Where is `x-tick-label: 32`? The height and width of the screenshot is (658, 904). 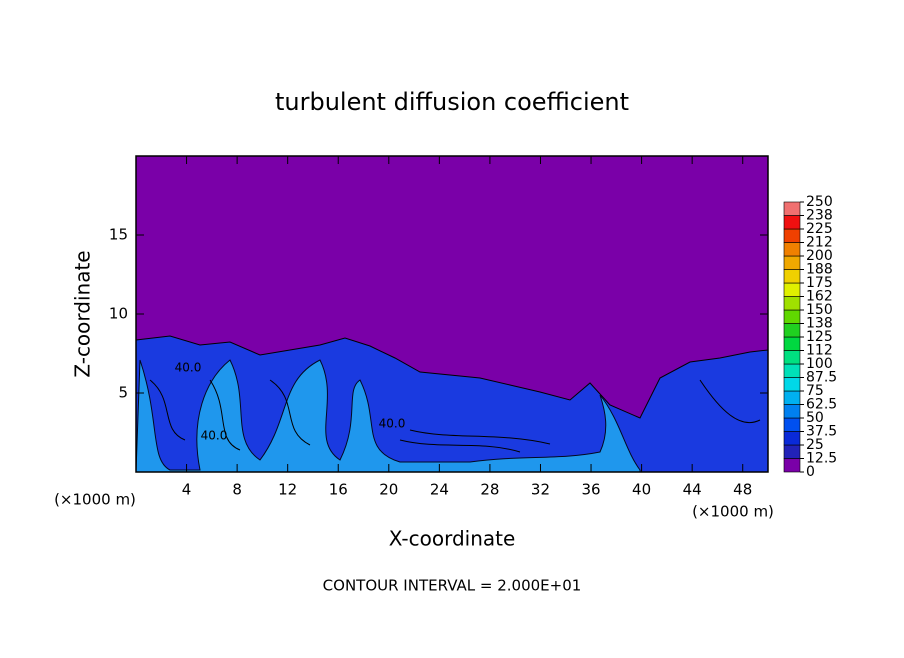 x-tick-label: 32 is located at coordinates (540, 490).